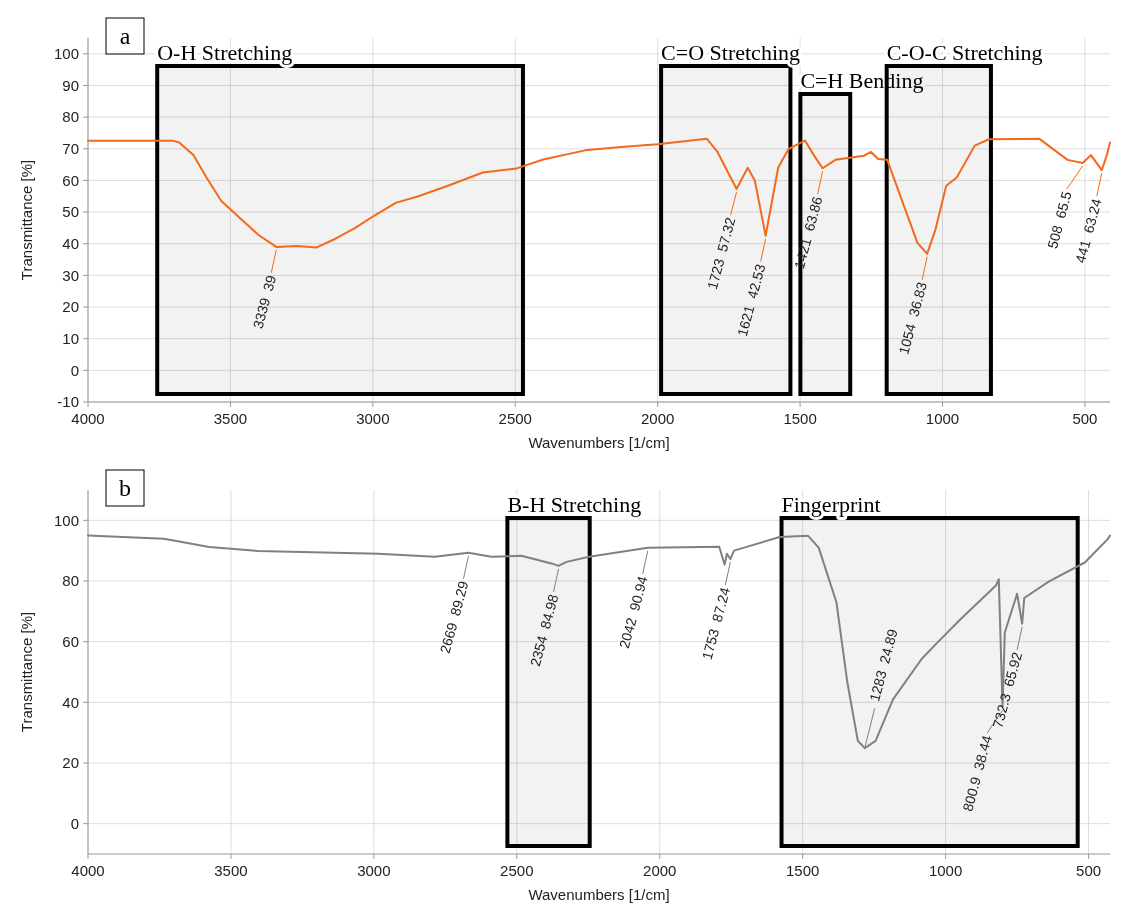 This screenshot has height=924, width=1128. I want to click on band-label: C=O Stretching, so click(730, 52).